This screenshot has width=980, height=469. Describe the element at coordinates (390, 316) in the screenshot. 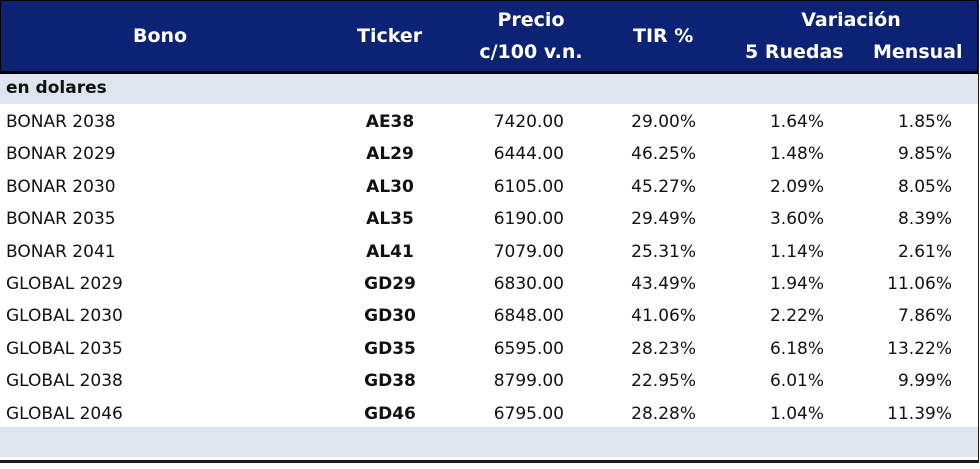

I see `cell-ticker: GD30` at that location.